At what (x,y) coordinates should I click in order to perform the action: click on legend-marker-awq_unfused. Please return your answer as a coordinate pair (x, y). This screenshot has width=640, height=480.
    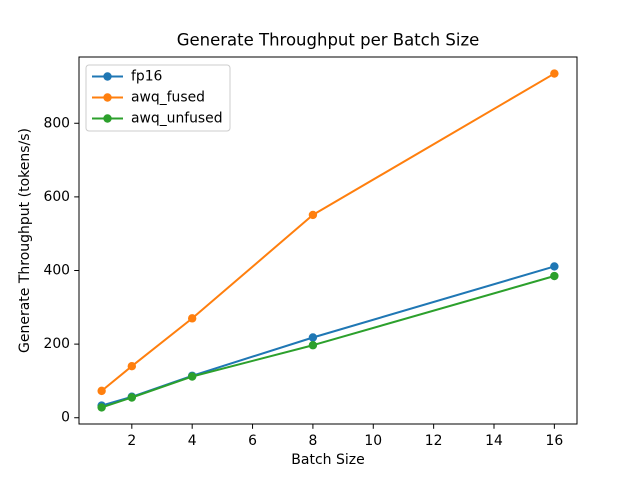
    Looking at the image, I should click on (107, 118).